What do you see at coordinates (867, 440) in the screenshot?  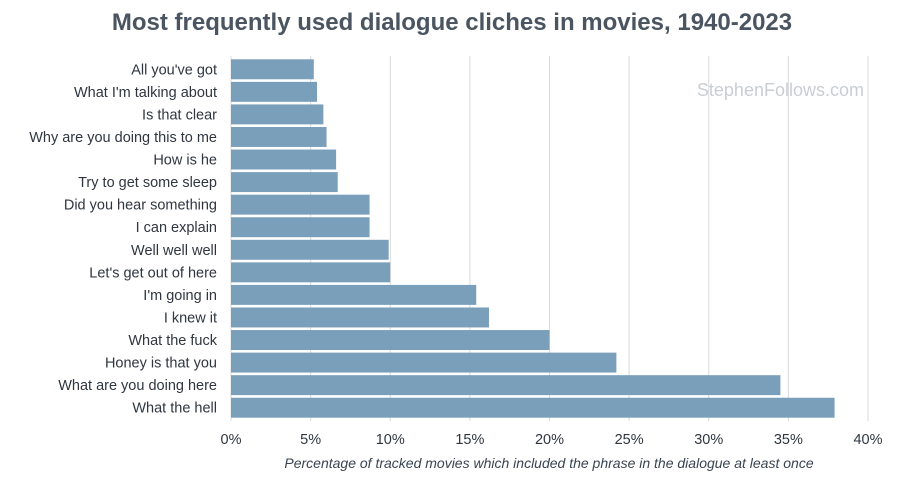 I see `x-tick-label: 40%` at bounding box center [867, 440].